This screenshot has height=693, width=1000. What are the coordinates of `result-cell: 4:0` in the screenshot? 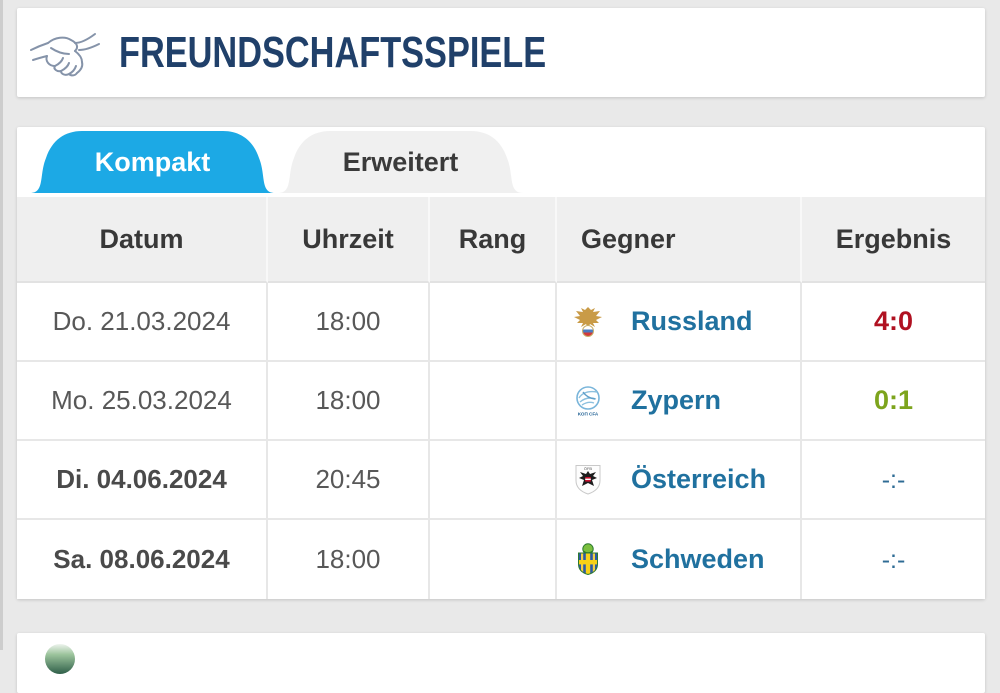 It's located at (893, 322).